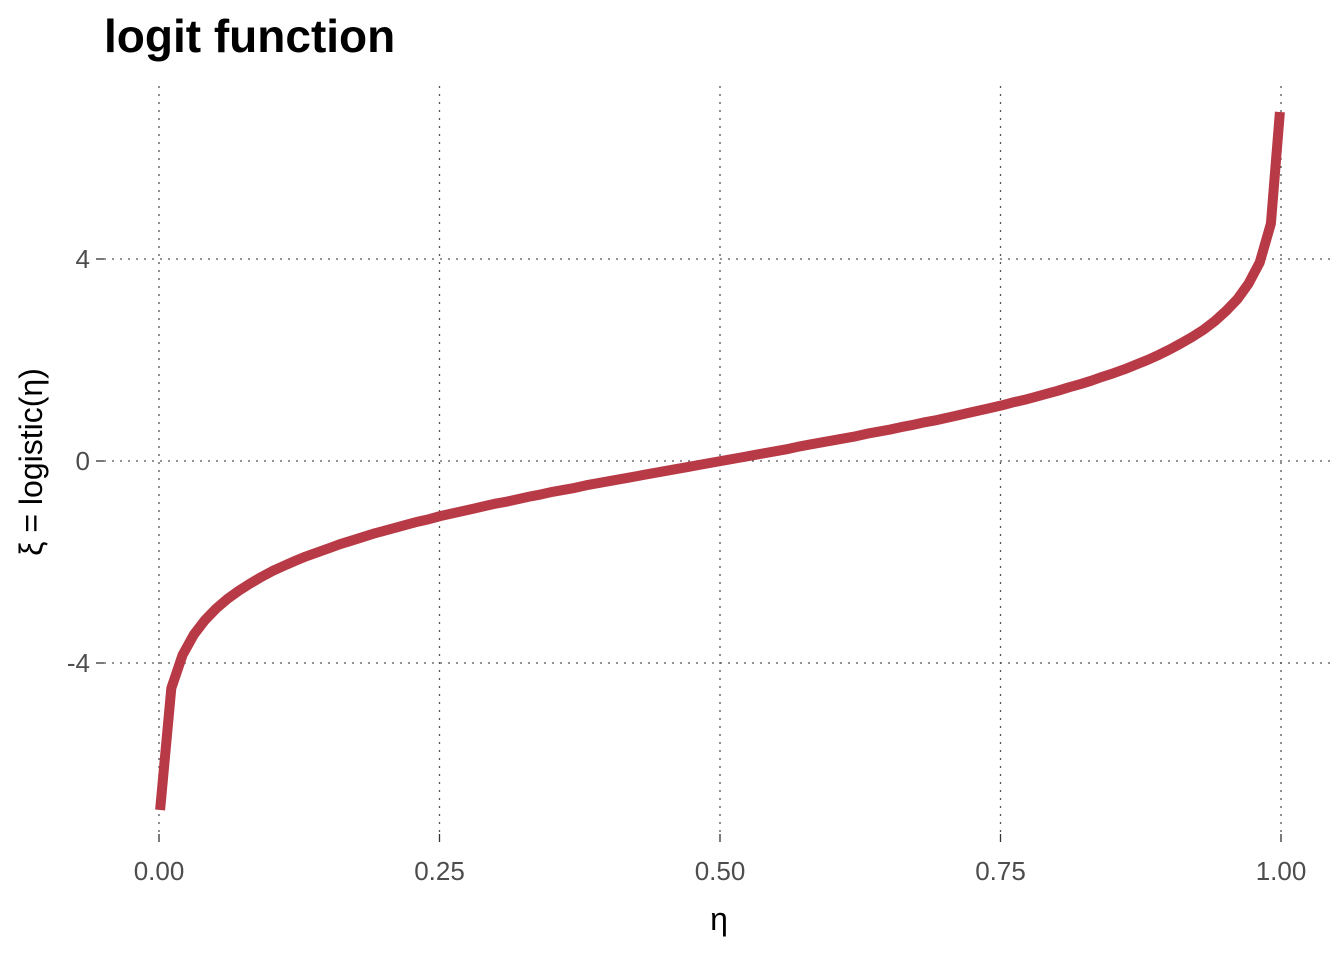 This screenshot has width=1344, height=960. What do you see at coordinates (83, 461) in the screenshot?
I see `y-tick-label: 0` at bounding box center [83, 461].